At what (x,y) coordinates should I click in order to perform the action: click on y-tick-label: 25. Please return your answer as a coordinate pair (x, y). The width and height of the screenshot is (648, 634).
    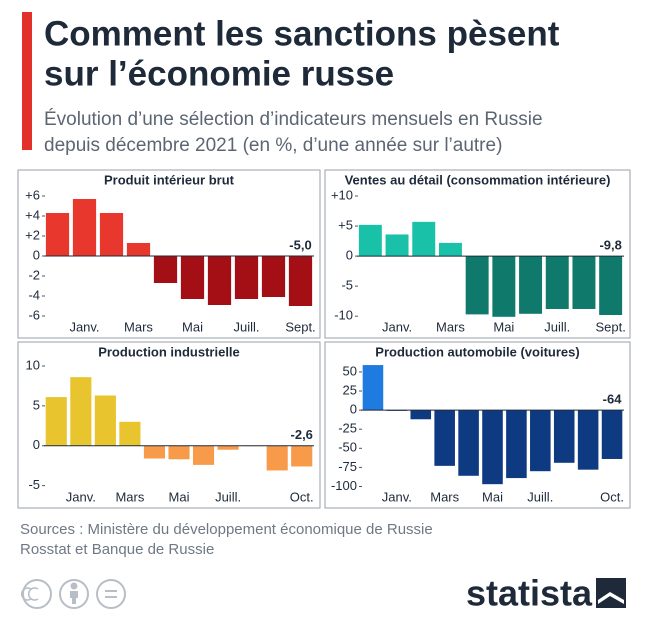
    Looking at the image, I should click on (350, 389).